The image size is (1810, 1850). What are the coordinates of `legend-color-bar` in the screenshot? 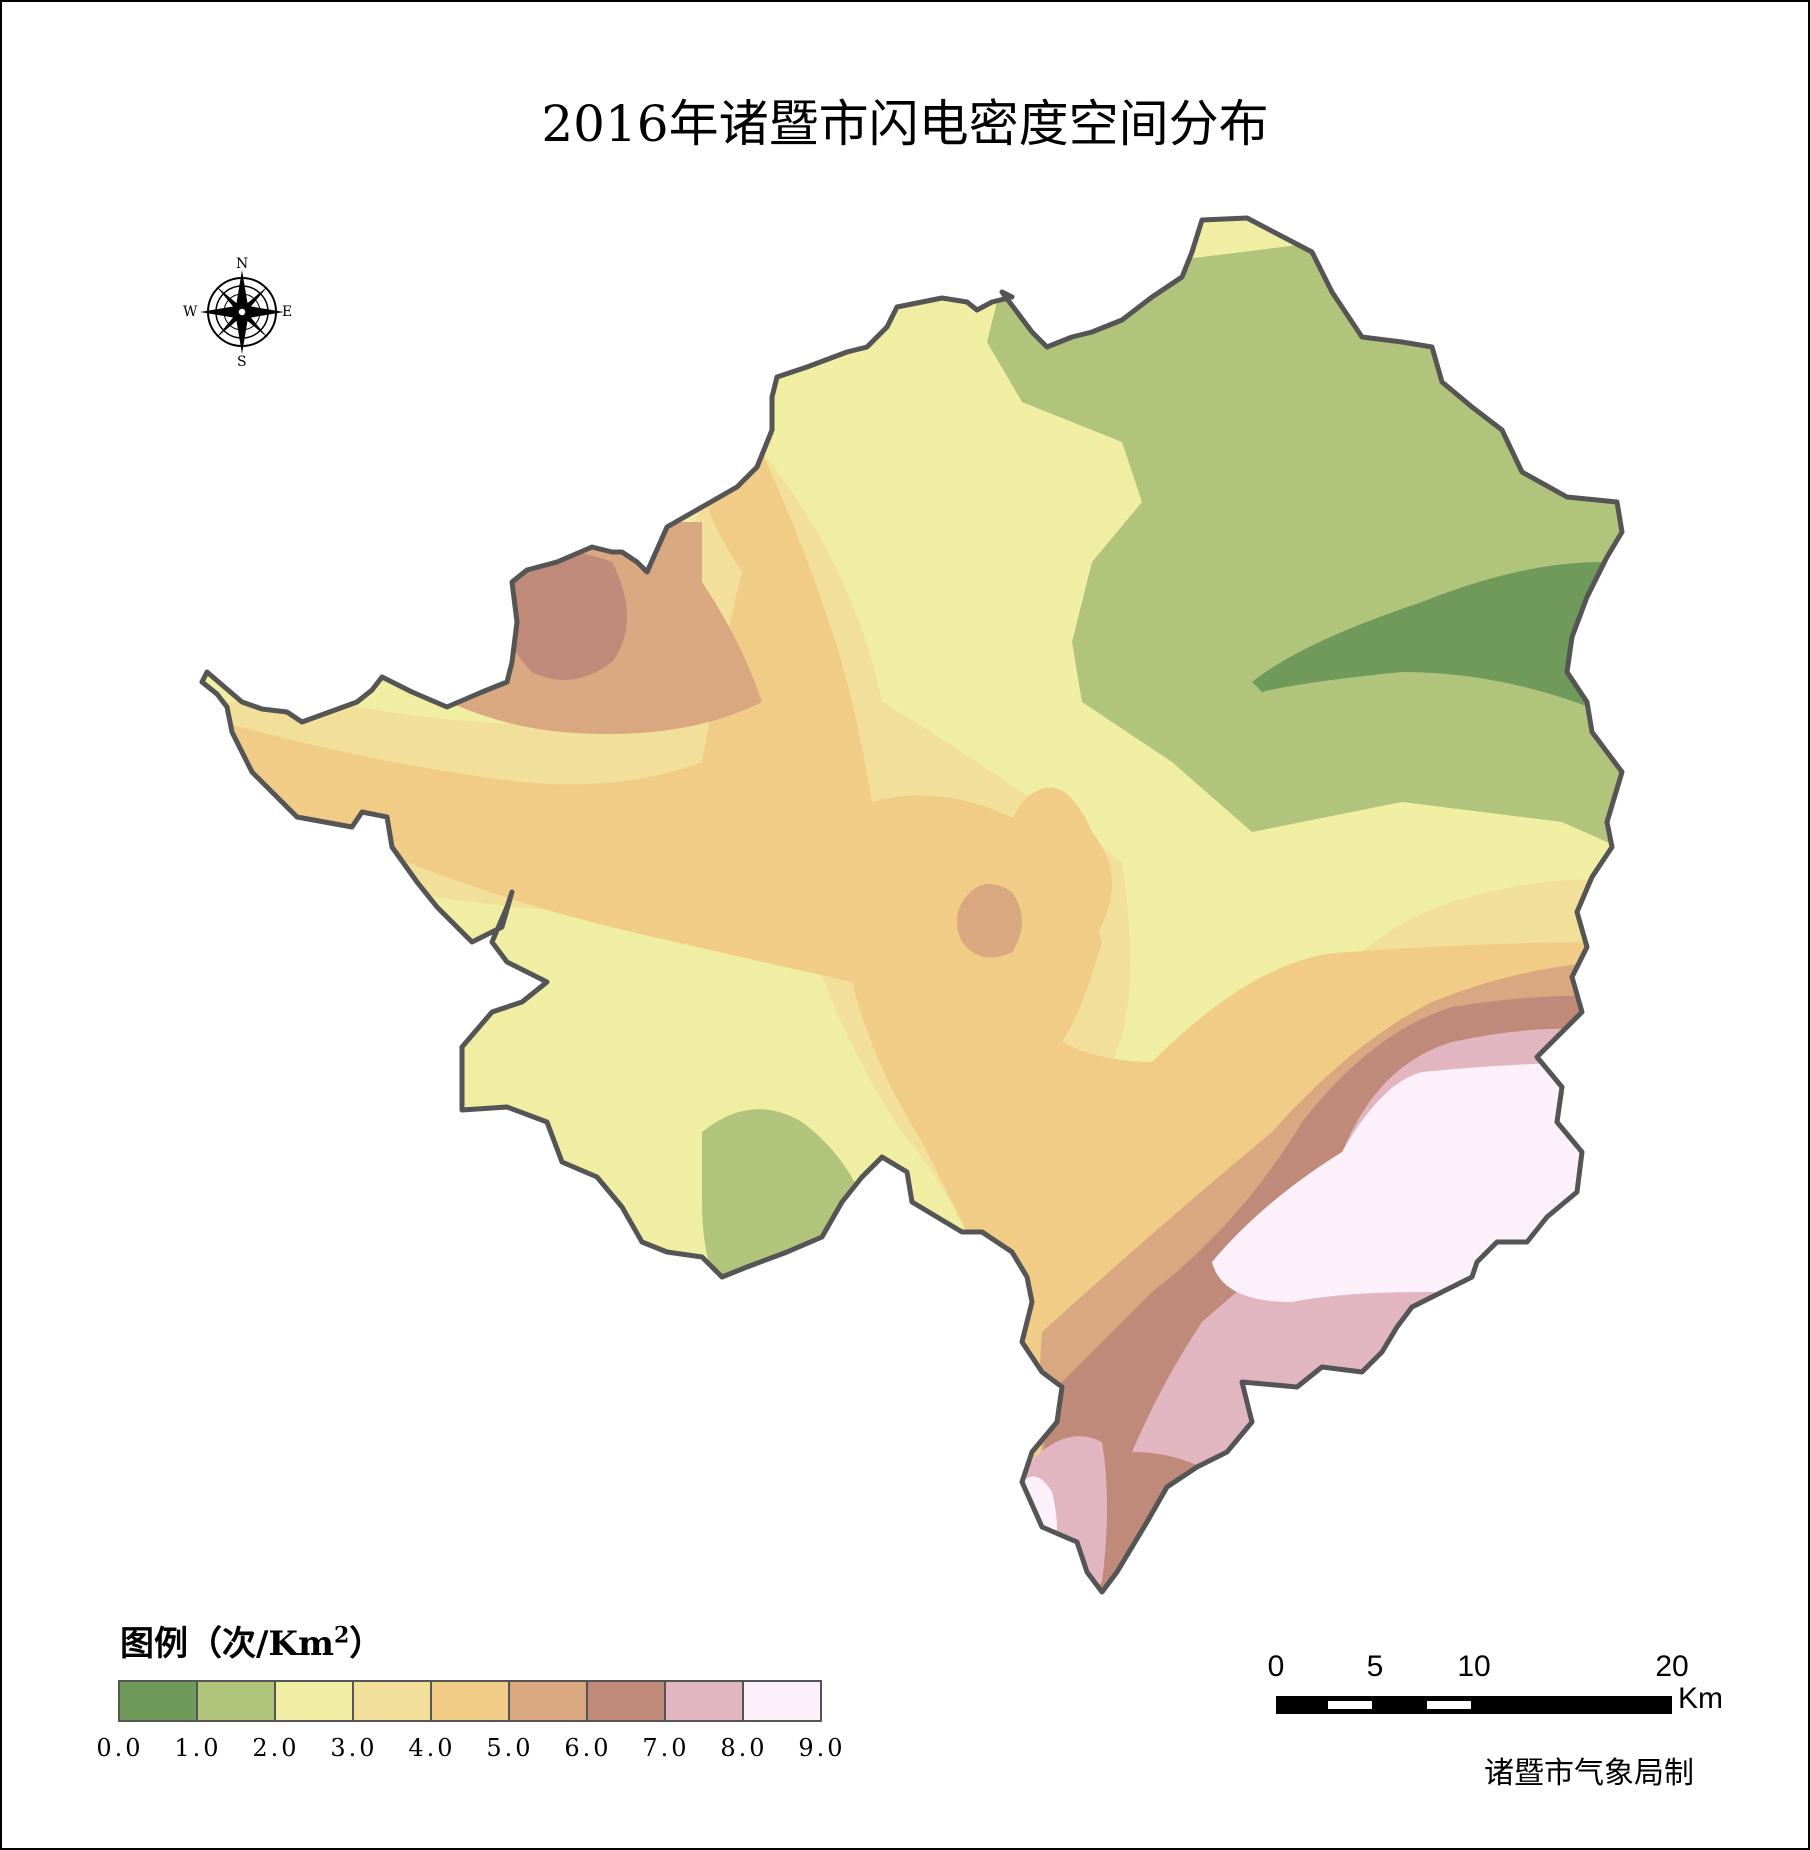 It's located at (470, 1701).